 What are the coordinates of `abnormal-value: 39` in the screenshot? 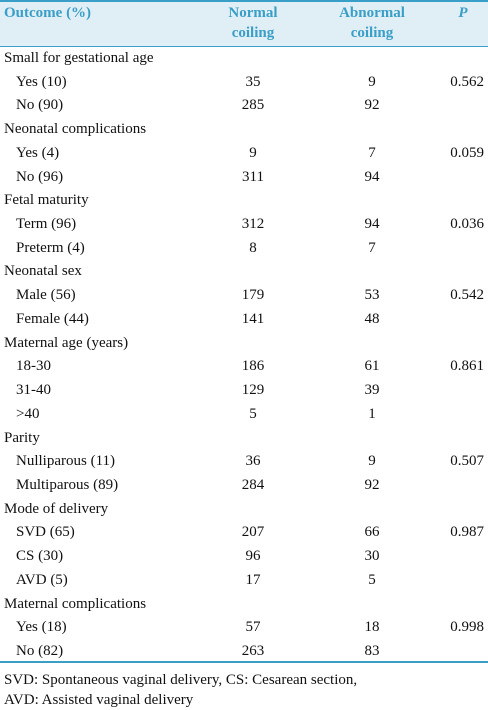 It's located at (372, 390).